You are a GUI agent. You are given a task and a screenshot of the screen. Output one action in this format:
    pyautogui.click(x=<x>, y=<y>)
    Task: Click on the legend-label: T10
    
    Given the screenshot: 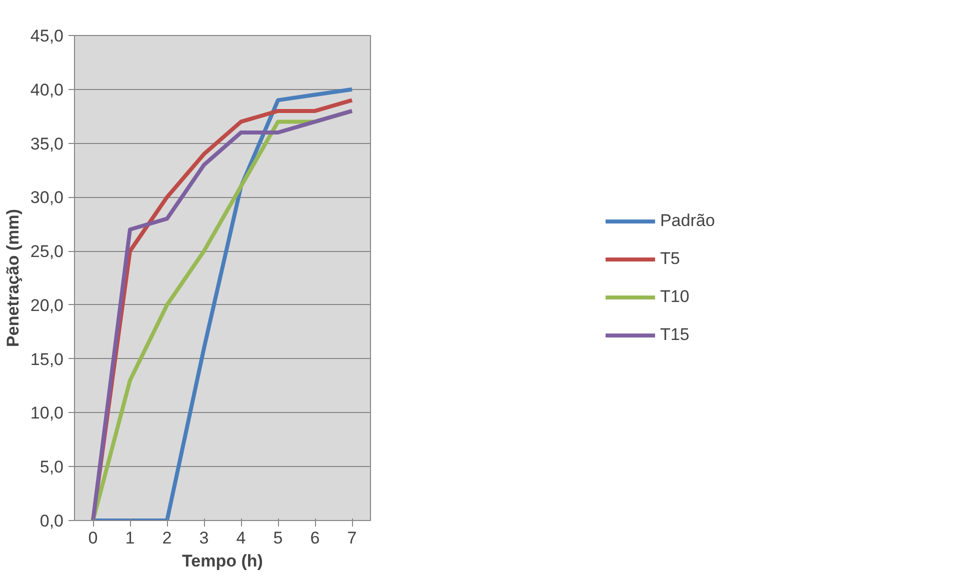 What is the action you would take?
    pyautogui.click(x=675, y=296)
    